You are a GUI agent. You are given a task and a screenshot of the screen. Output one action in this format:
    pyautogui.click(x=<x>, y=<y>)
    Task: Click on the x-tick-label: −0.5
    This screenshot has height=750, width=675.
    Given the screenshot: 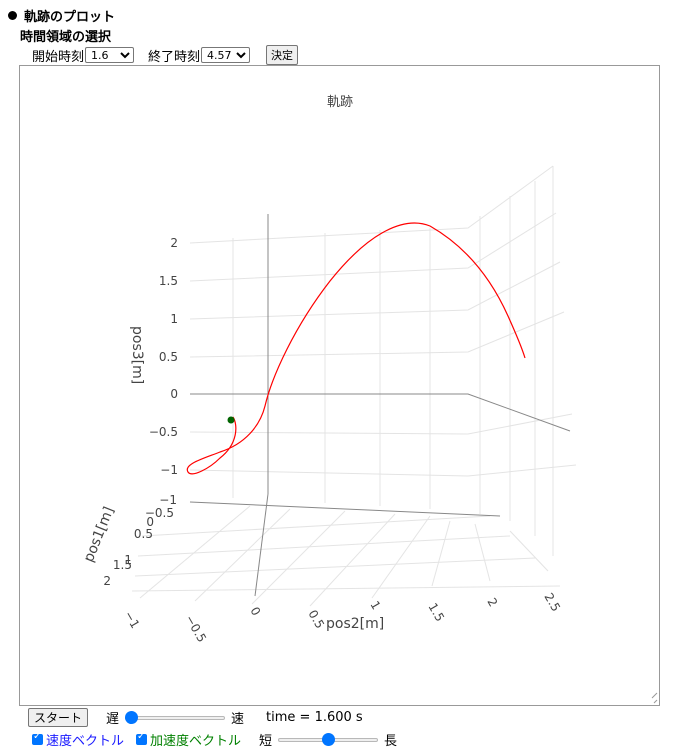 What is the action you would take?
    pyautogui.click(x=195, y=629)
    